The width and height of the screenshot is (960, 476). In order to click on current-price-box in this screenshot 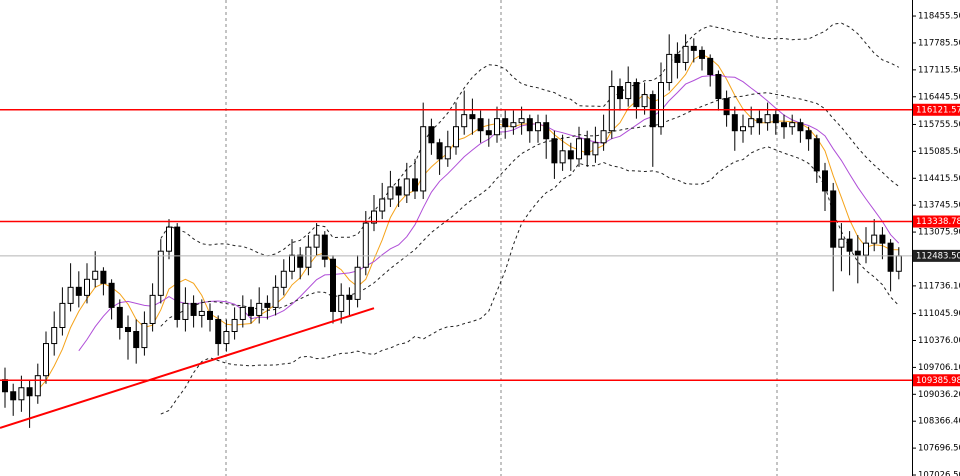, I will do `click(936, 255)`.